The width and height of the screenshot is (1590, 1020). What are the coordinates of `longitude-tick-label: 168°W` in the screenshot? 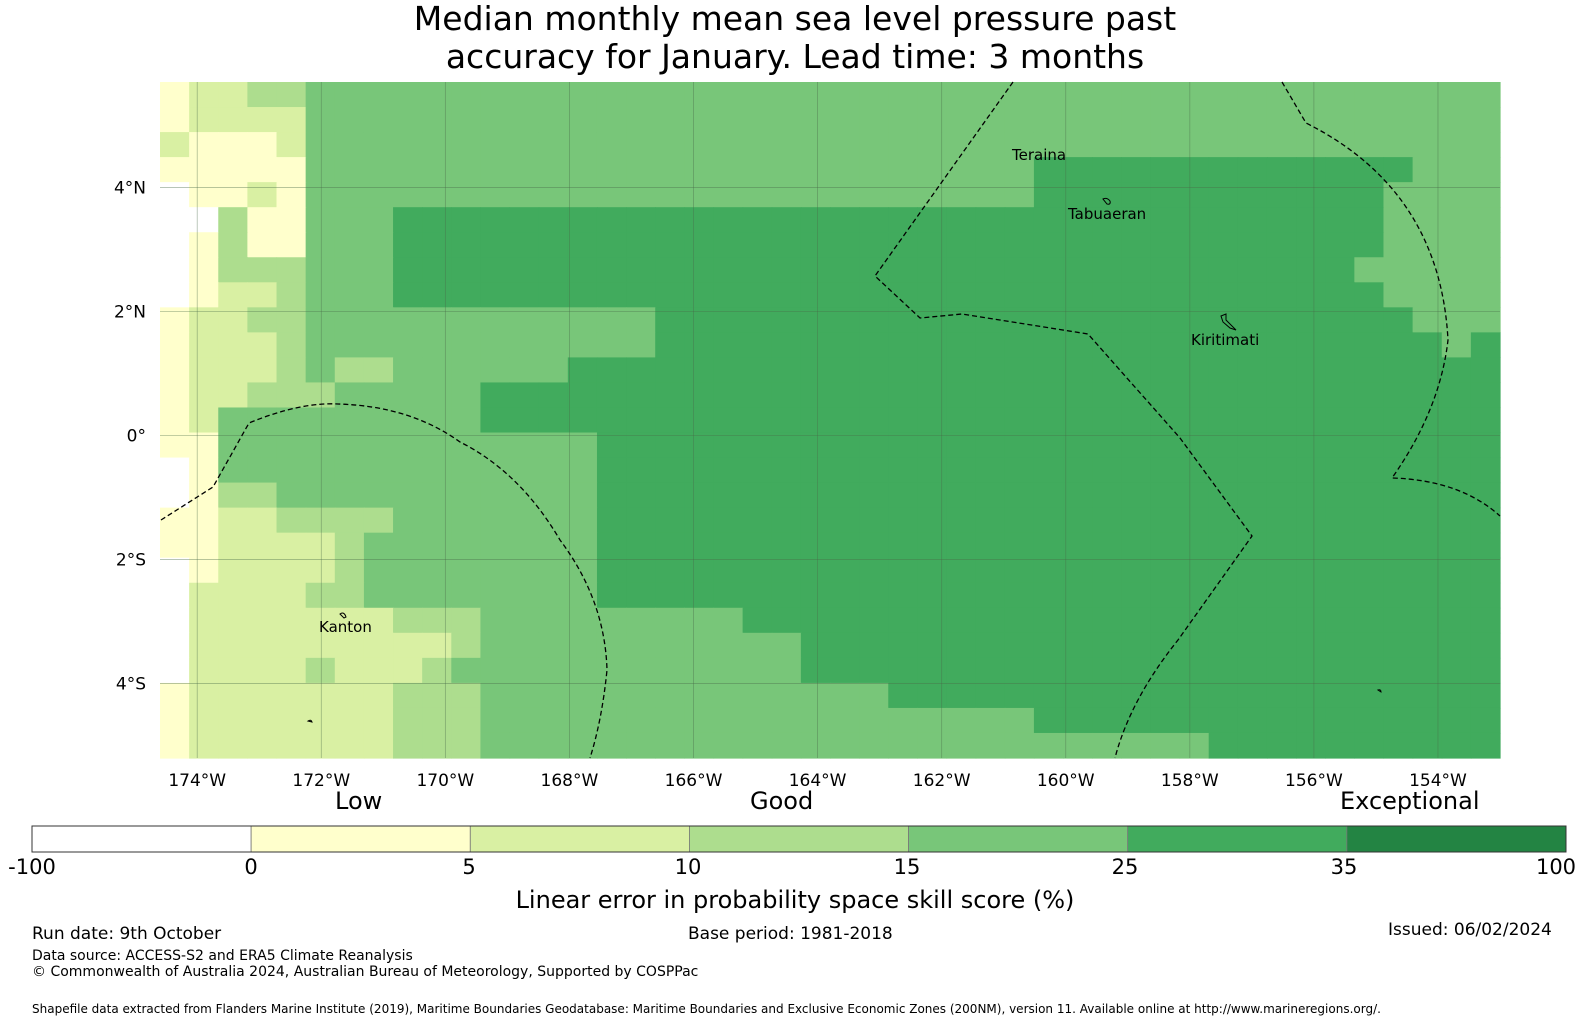 It's located at (570, 781).